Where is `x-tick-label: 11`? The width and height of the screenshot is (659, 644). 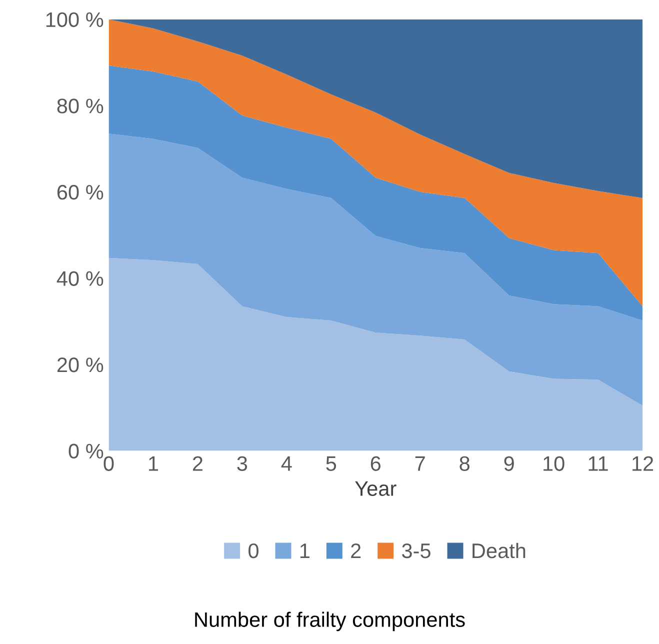
x-tick-label: 11 is located at coordinates (598, 463).